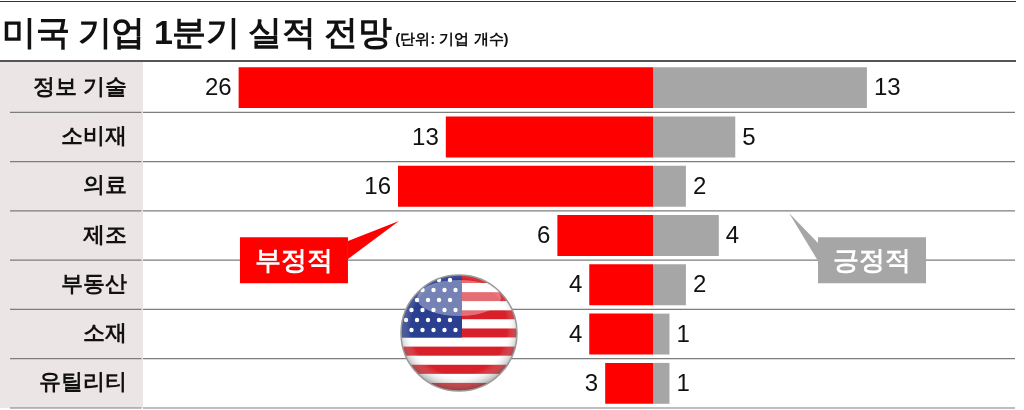 This screenshot has width=1024, height=410. I want to click on y-tick-label: 정보 기술, so click(79, 86).